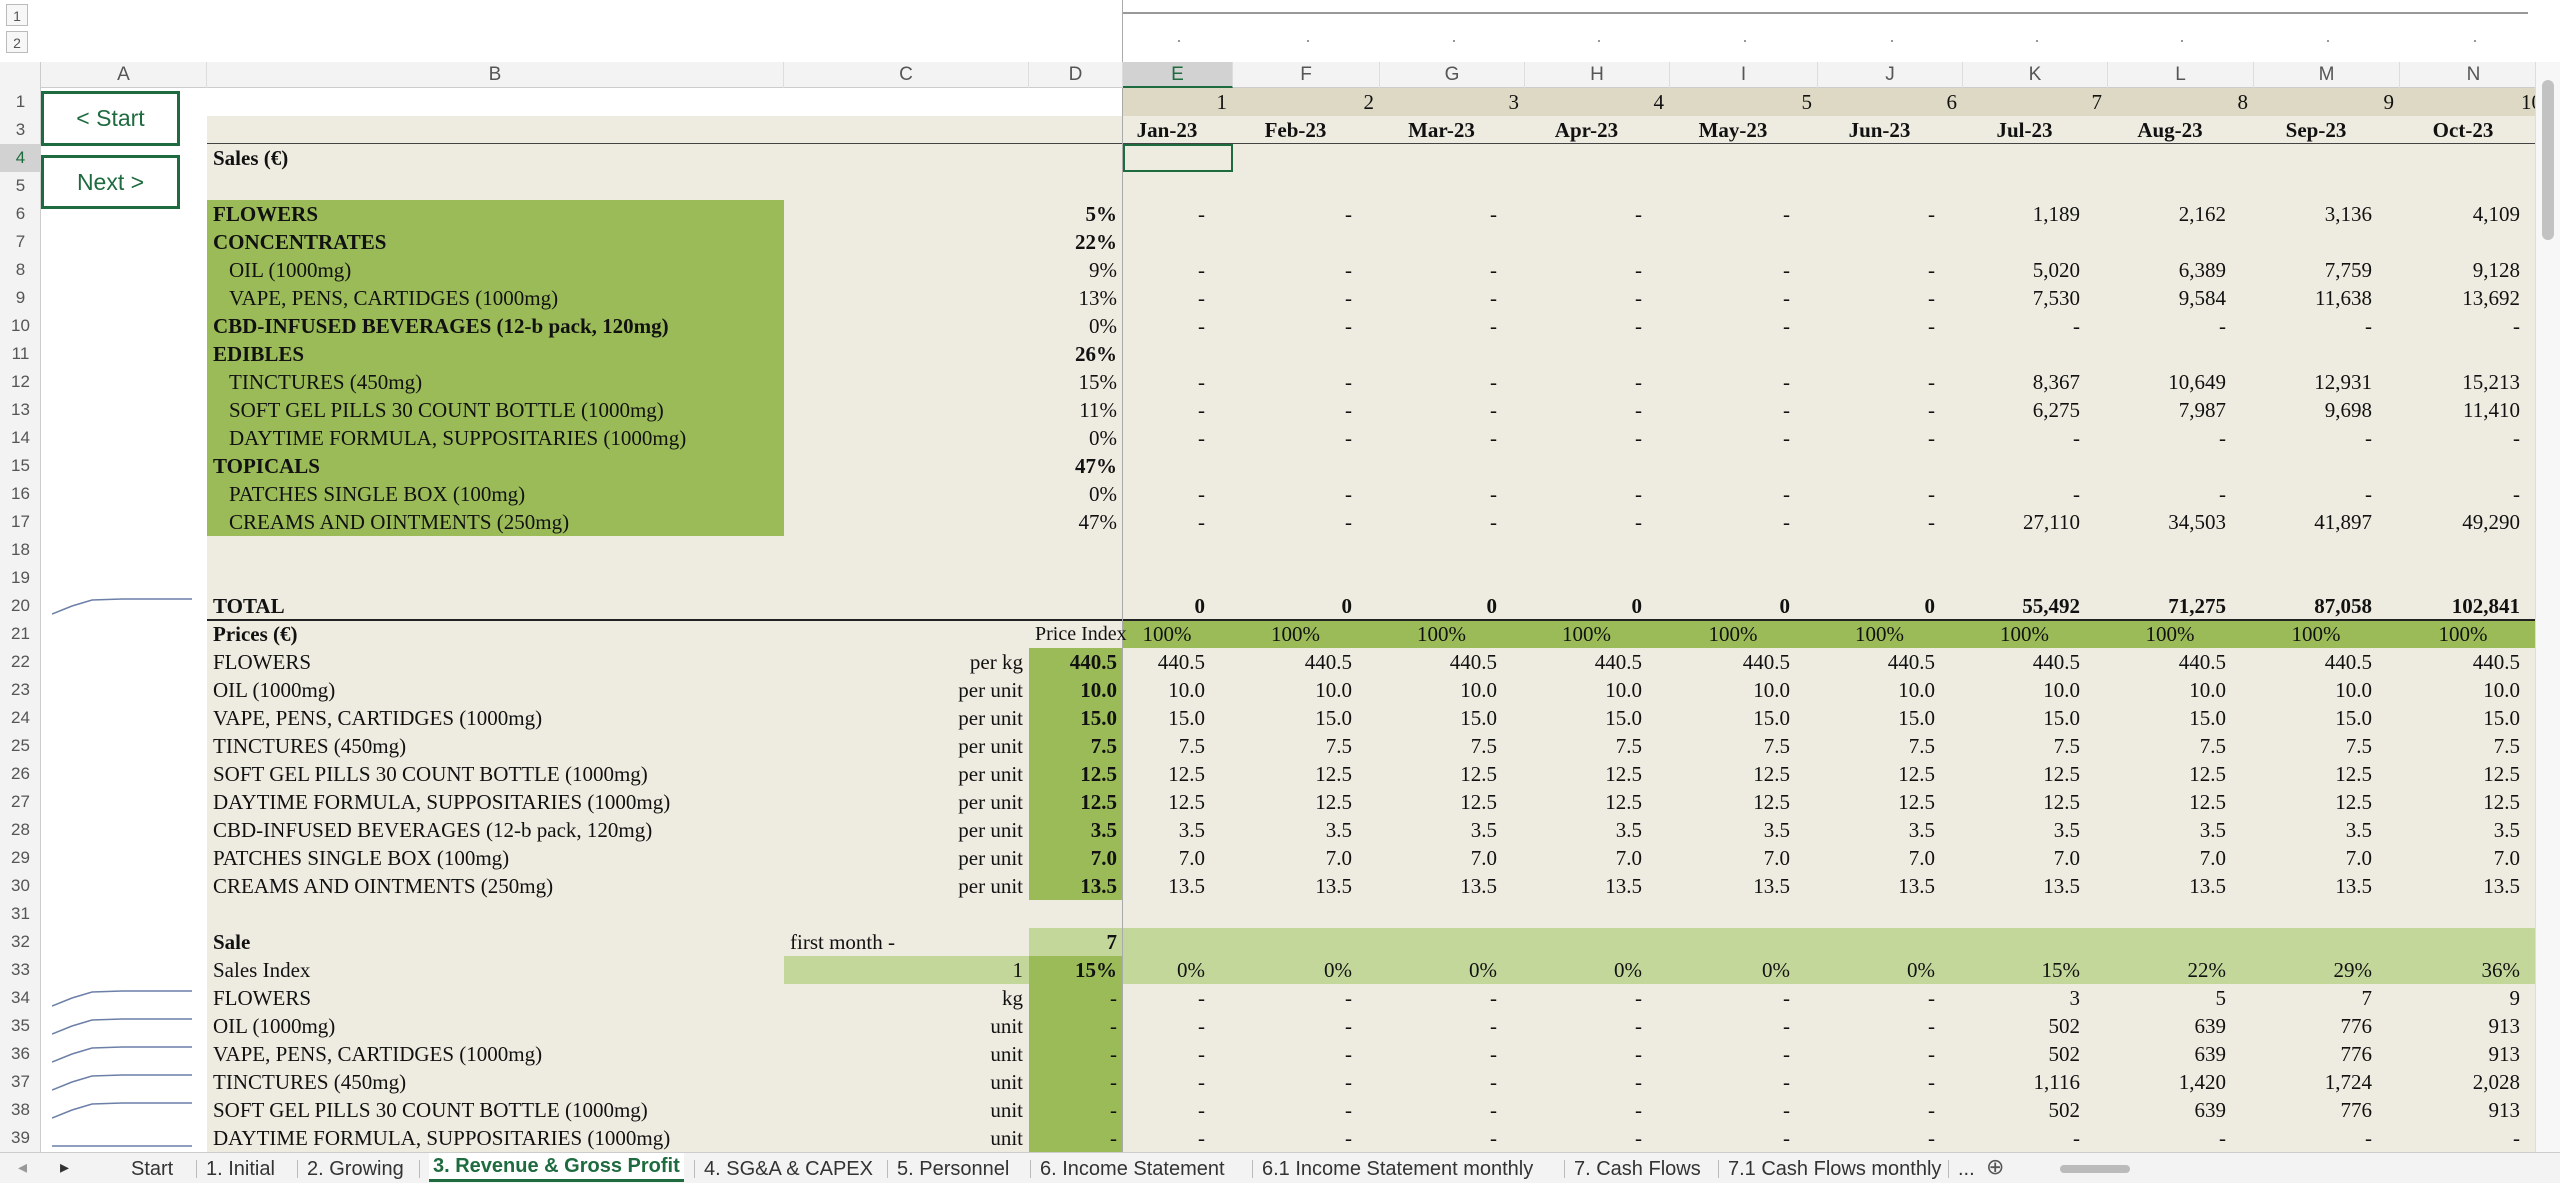 The width and height of the screenshot is (2560, 1183). Describe the element at coordinates (255, 634) in the screenshot. I see `cell-text: Prices (€)` at that location.